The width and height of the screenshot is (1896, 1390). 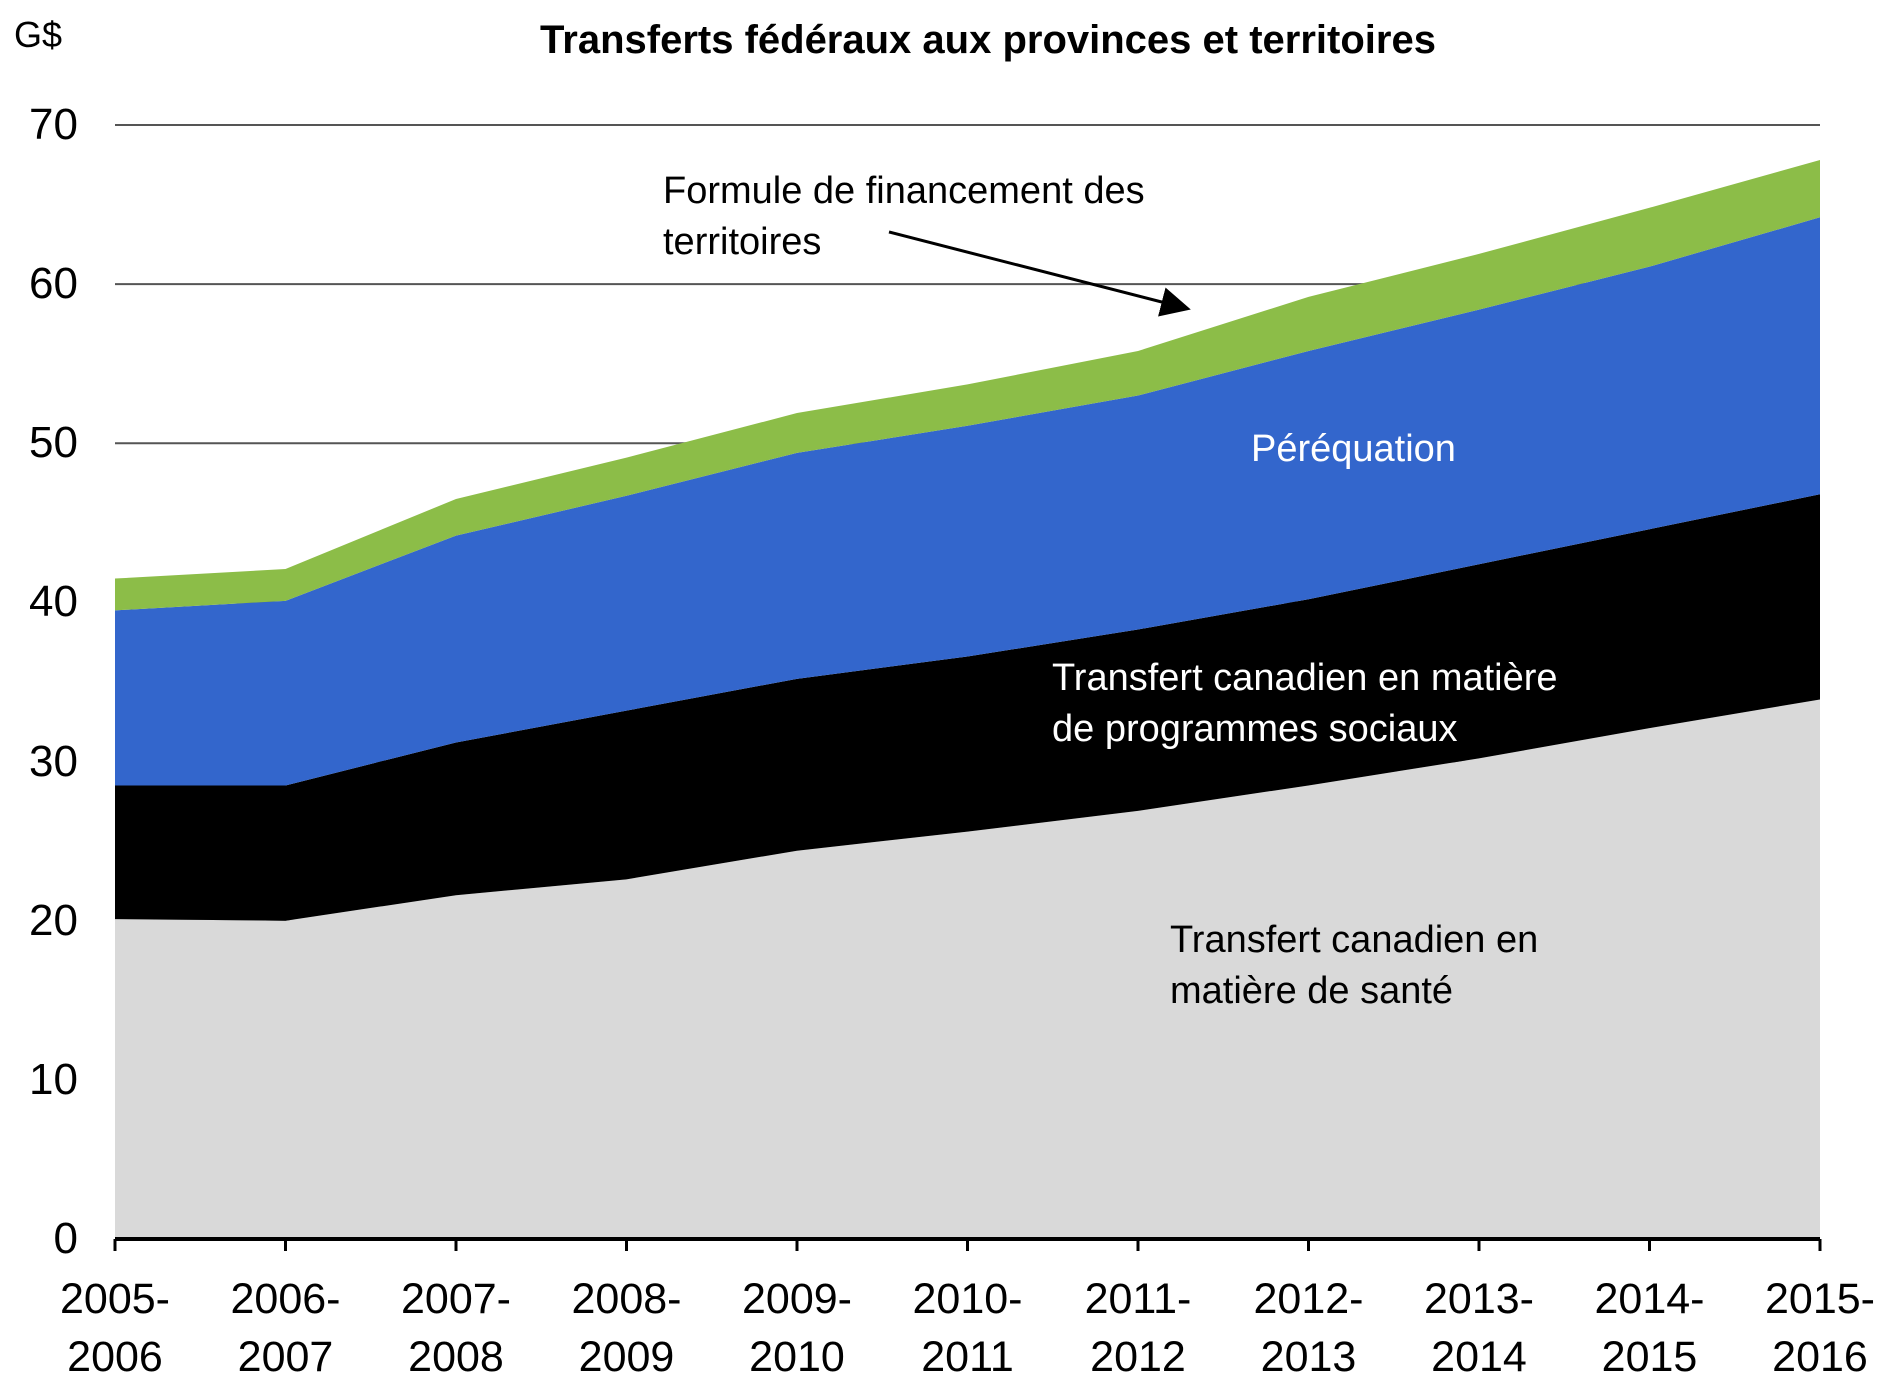 What do you see at coordinates (53, 602) in the screenshot?
I see `y-tick-label: 40` at bounding box center [53, 602].